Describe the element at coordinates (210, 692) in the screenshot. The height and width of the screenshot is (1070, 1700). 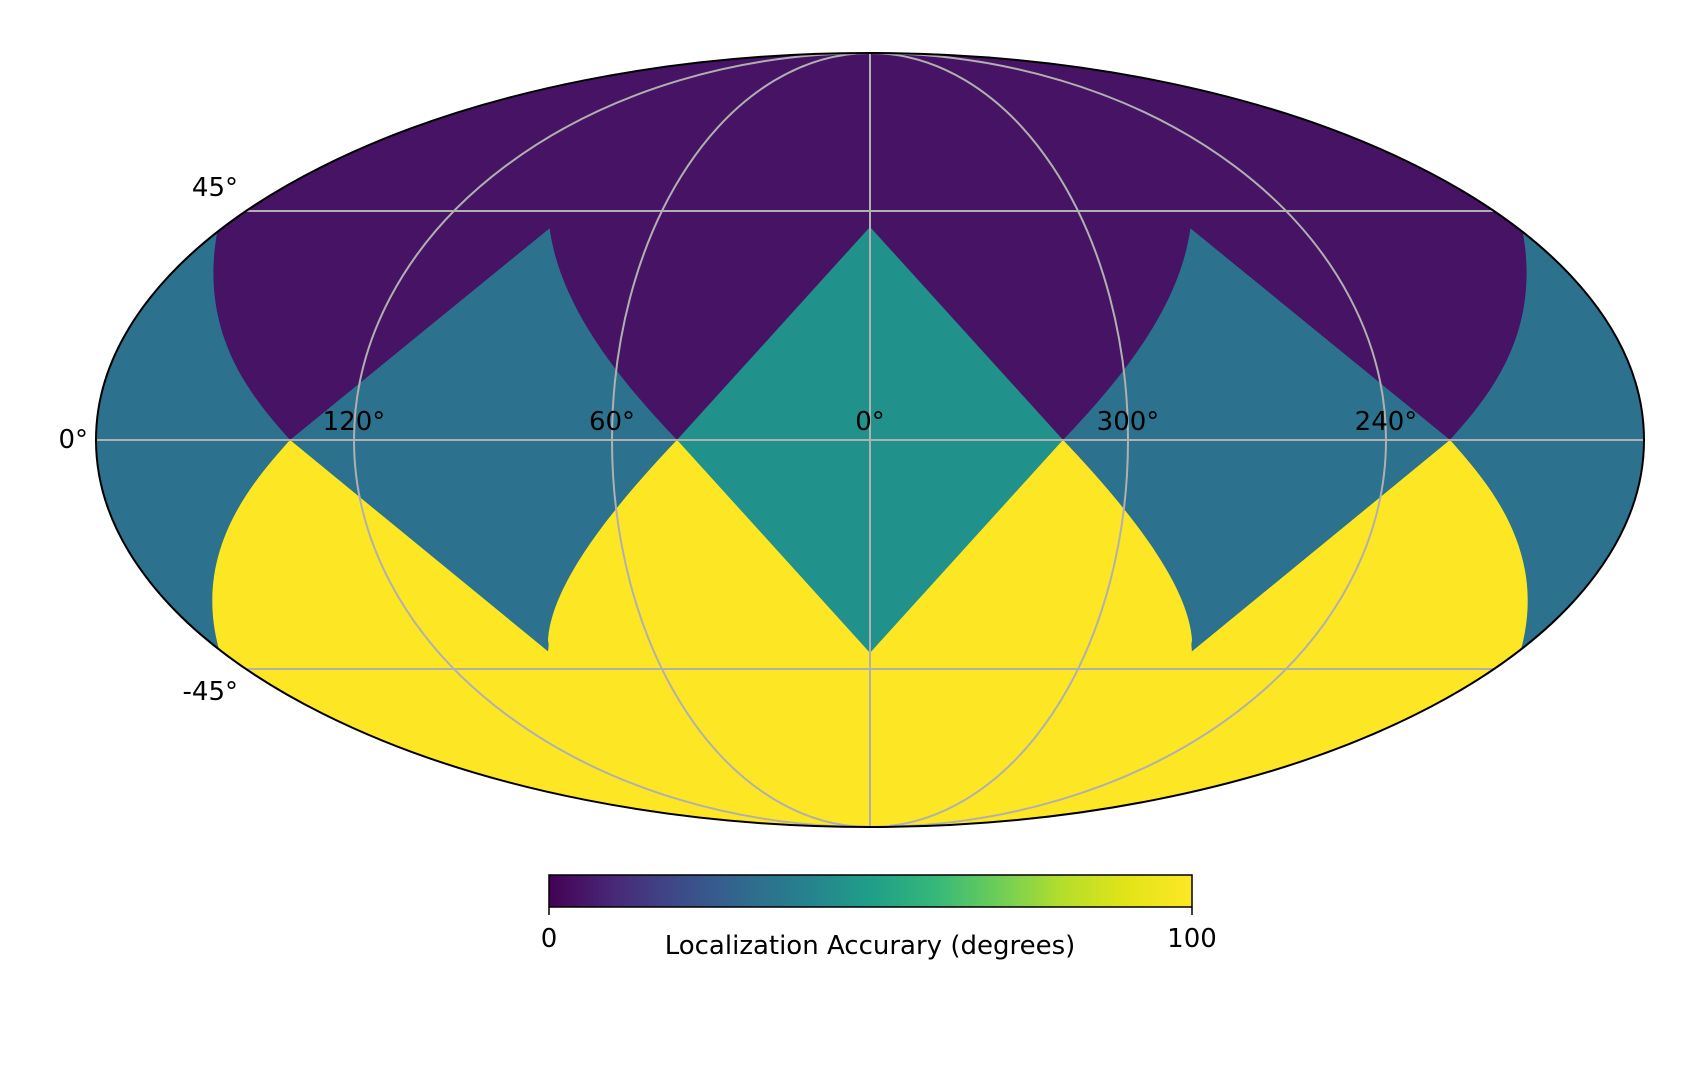
I see `lat-tick-label-neg45: -45°` at that location.